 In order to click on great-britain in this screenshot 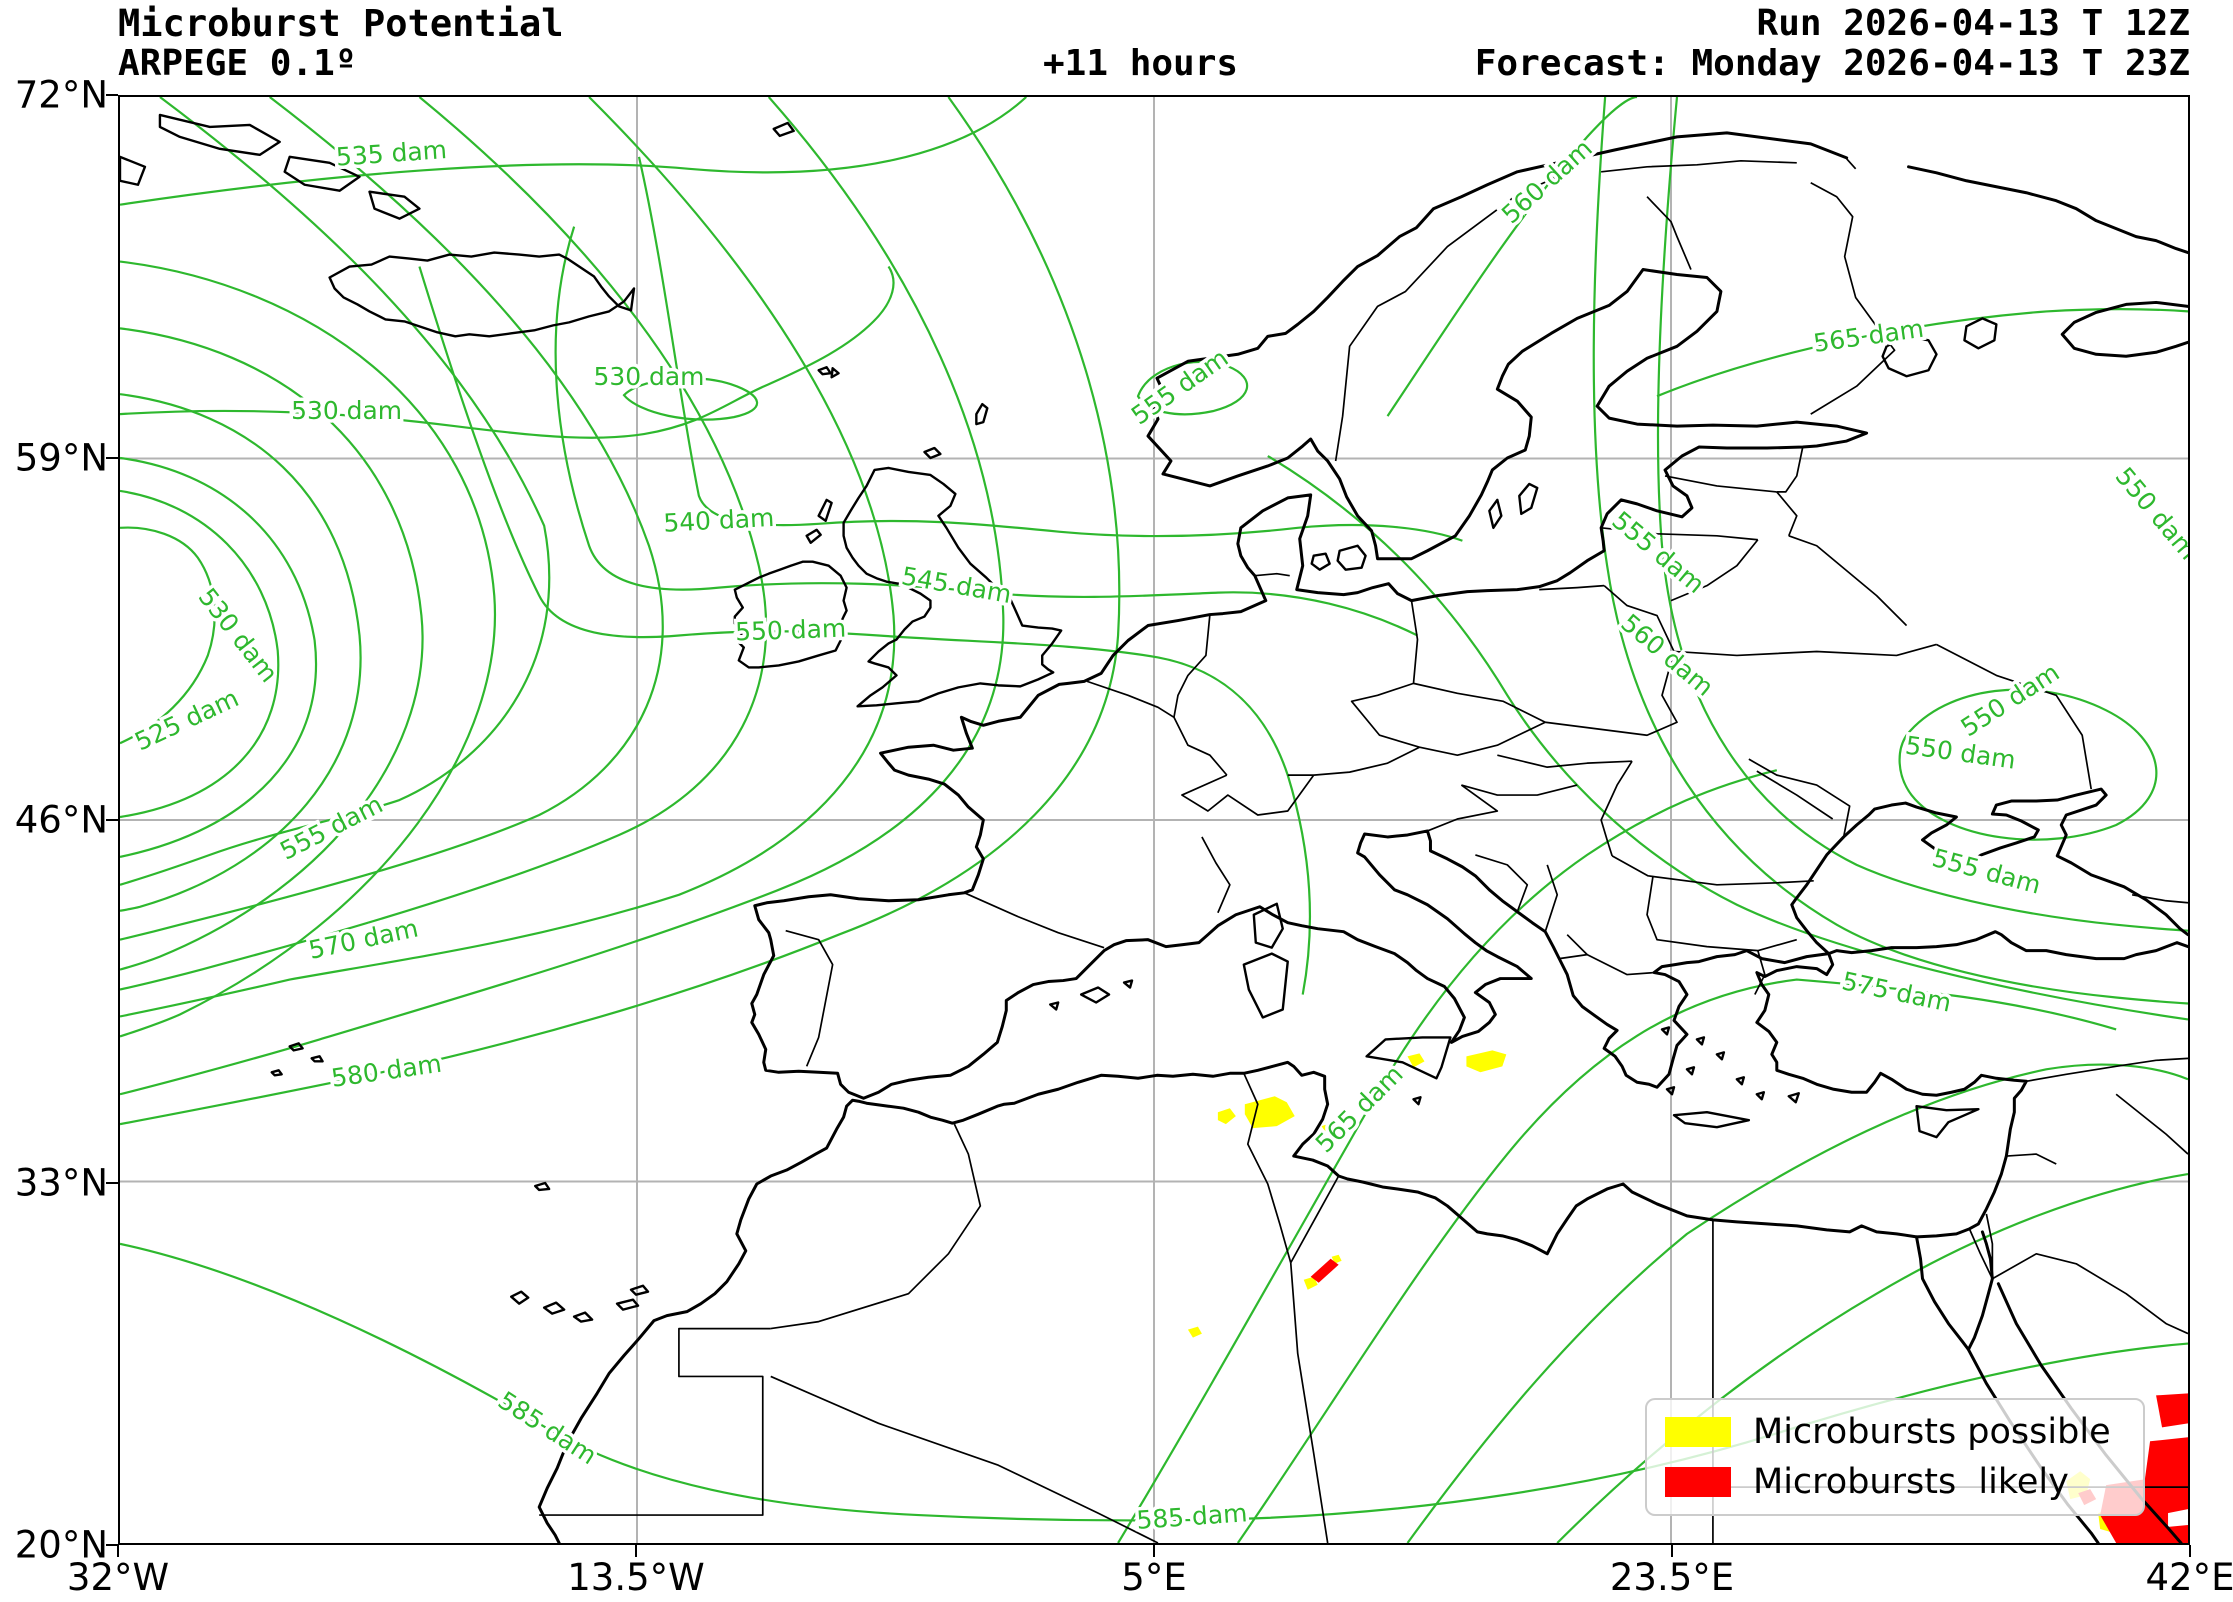, I will do `click(952, 587)`.